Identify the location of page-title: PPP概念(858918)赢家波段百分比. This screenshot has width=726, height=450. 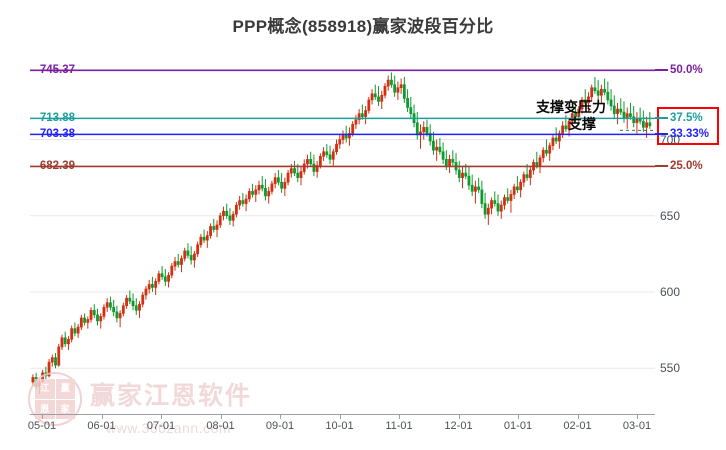
(363, 26).